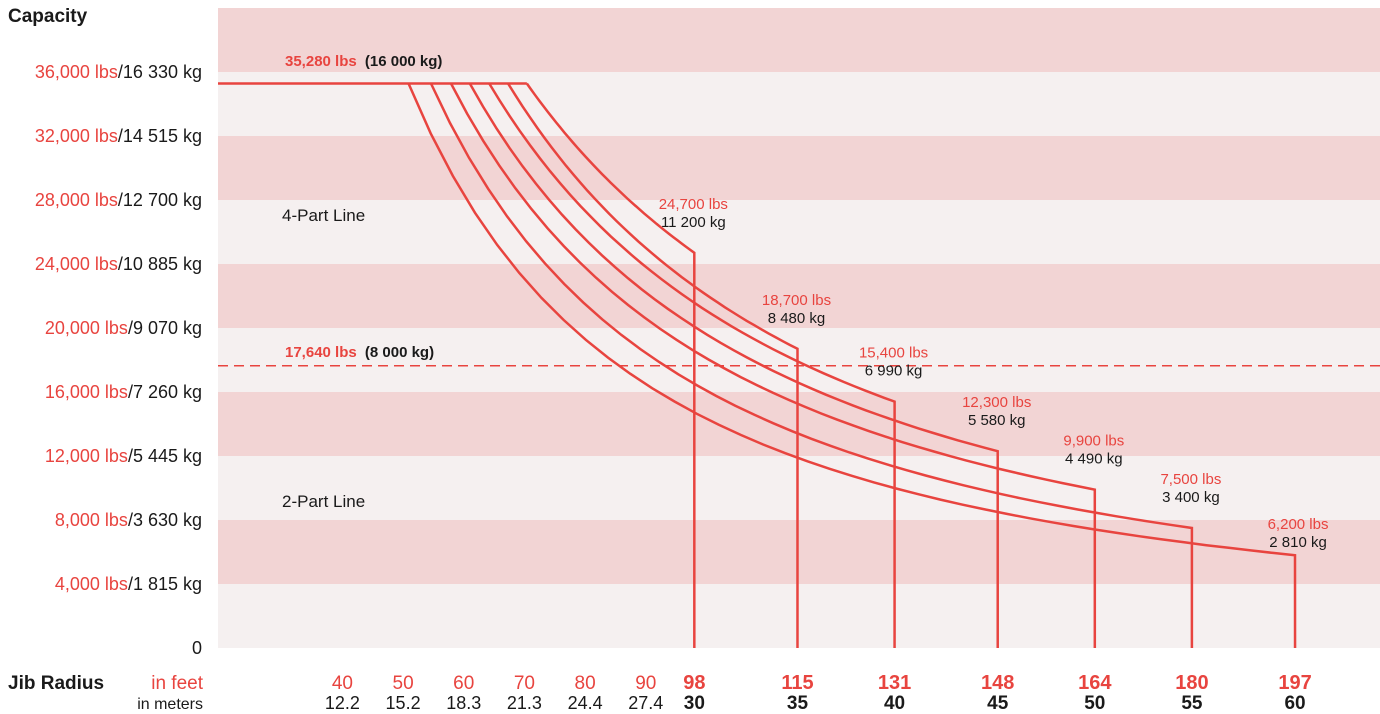 This screenshot has height=714, width=1380. What do you see at coordinates (893, 353) in the screenshot?
I see `curve-end-lbs: 15,400 lbs` at bounding box center [893, 353].